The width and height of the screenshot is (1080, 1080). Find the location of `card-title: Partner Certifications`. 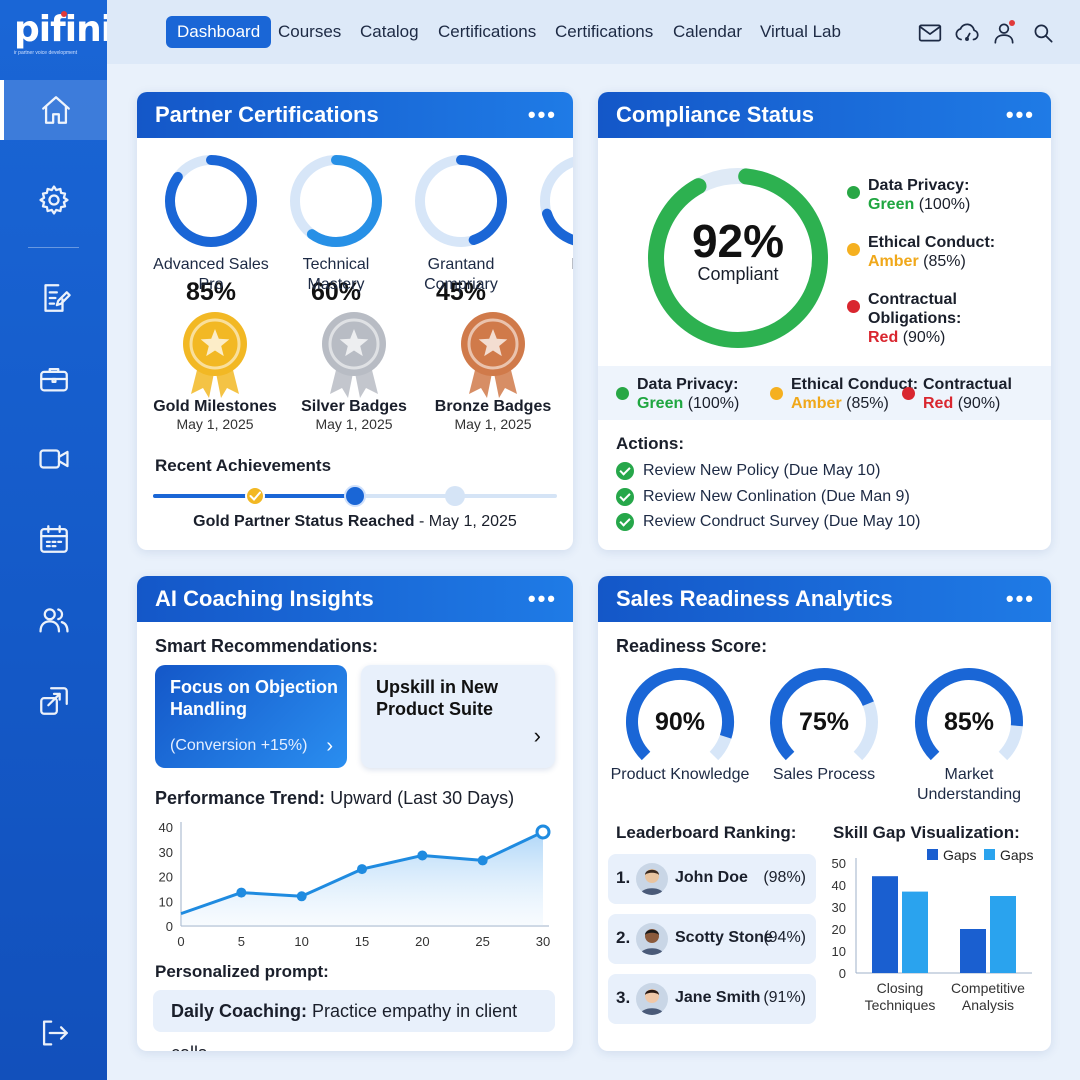

card-title: Partner Certifications is located at coordinates (267, 114).